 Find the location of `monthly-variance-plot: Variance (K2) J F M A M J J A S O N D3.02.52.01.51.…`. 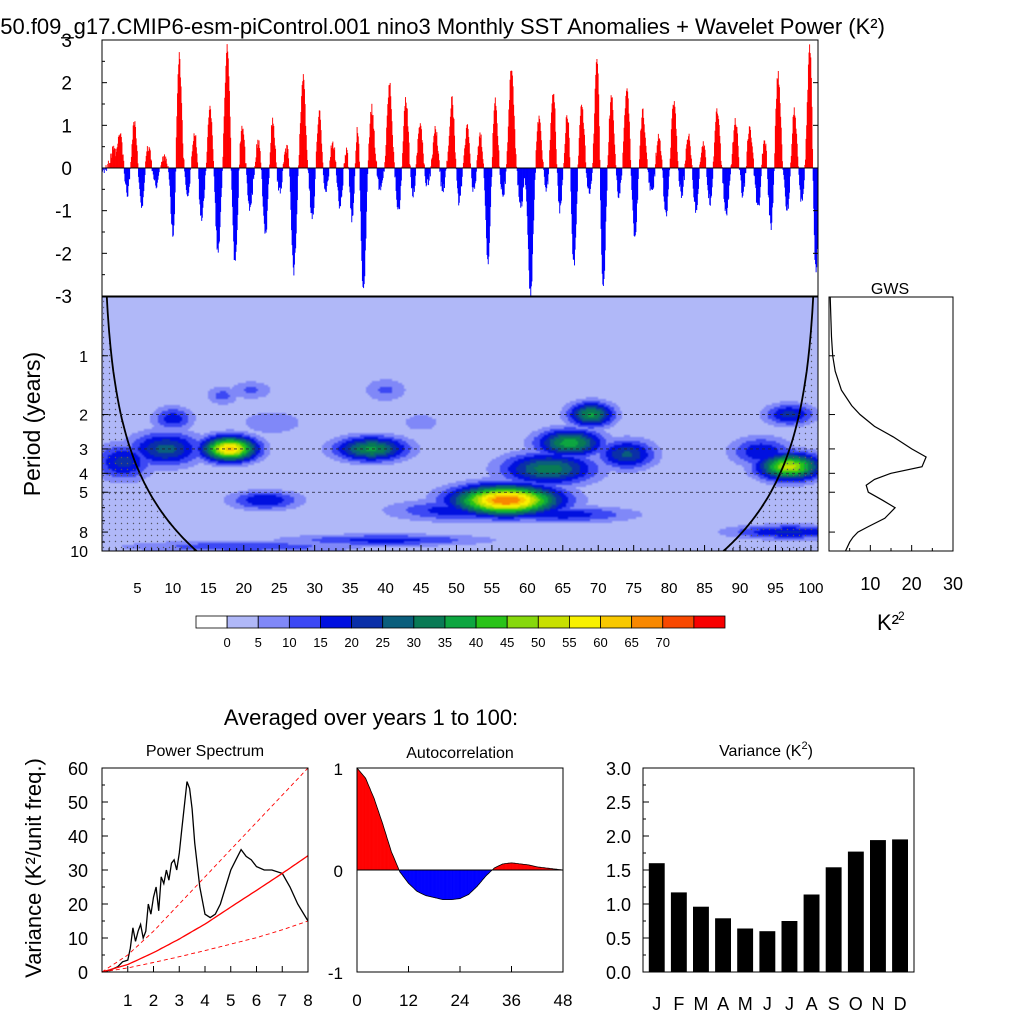

monthly-variance-plot: Variance (K2) J F M A M J J A S O N D3.02.52.01.51.… is located at coordinates (760, 877).